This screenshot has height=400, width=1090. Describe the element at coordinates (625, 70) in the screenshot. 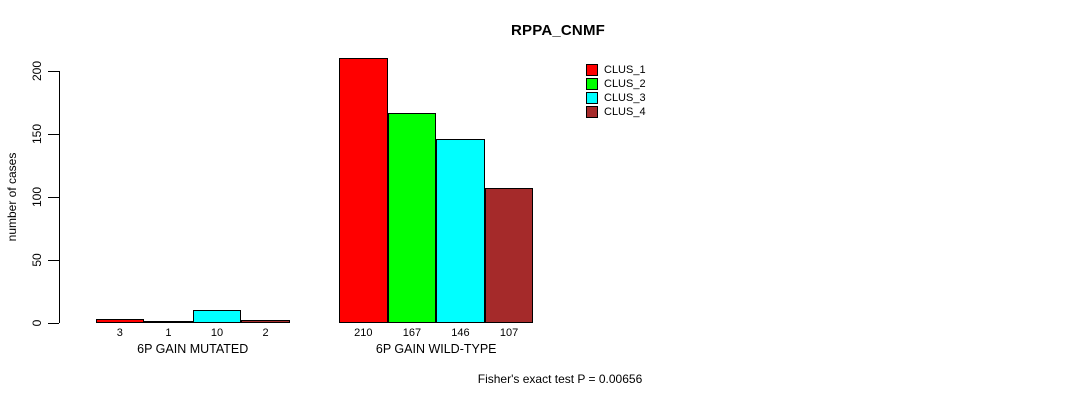

I see `legend-label: CLUS_1` at that location.